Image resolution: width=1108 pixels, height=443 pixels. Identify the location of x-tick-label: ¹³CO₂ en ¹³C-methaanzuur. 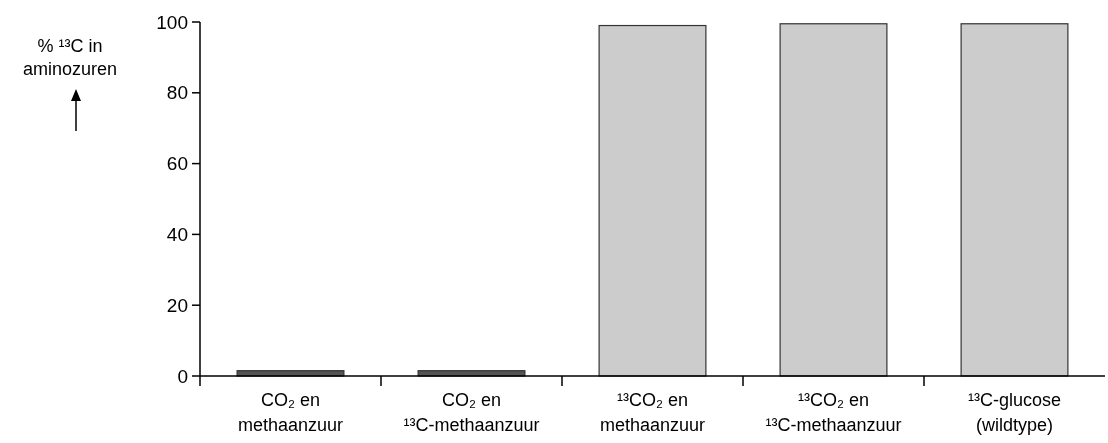
(833, 412).